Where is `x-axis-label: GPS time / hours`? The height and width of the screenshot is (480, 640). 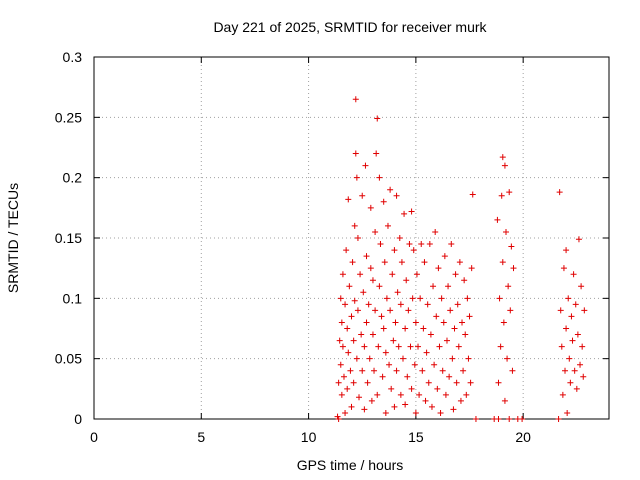 x-axis-label: GPS time / hours is located at coordinates (350, 465).